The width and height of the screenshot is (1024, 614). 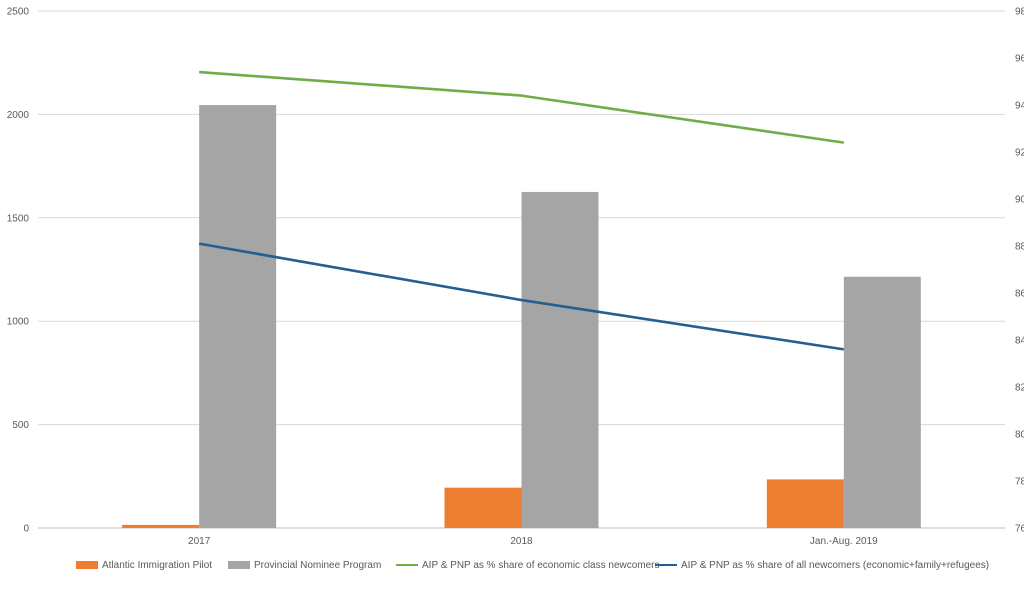 What do you see at coordinates (157, 565) in the screenshot?
I see `legend-label-aip: Atlantic Immigration Pilot` at bounding box center [157, 565].